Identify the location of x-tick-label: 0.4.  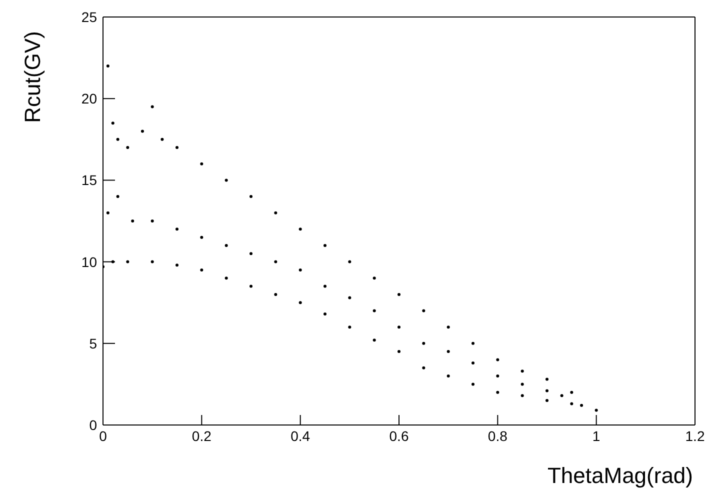
(300, 436).